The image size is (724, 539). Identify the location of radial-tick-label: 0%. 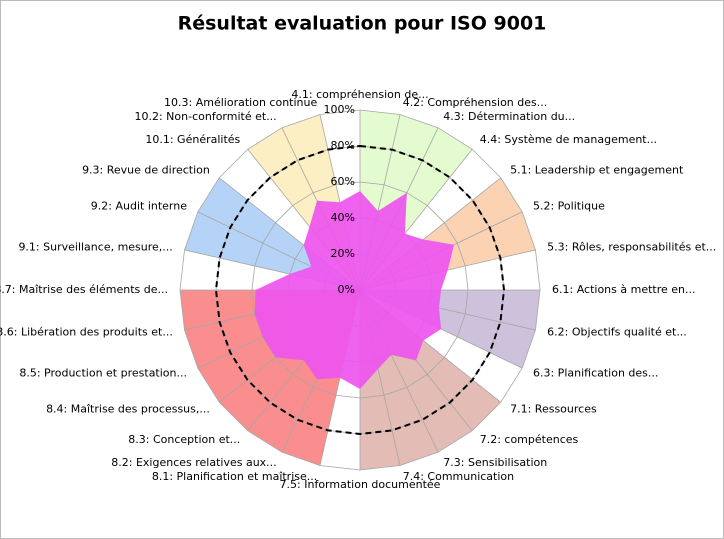
(346, 289).